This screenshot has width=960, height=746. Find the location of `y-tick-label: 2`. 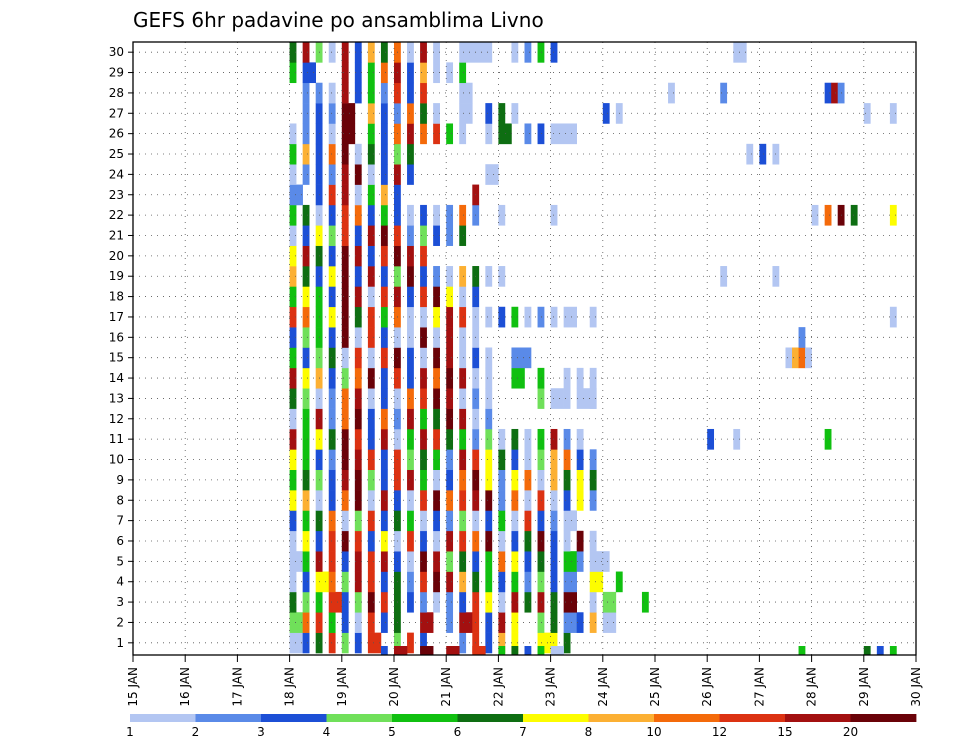

y-tick-label: 2 is located at coordinates (120, 622).